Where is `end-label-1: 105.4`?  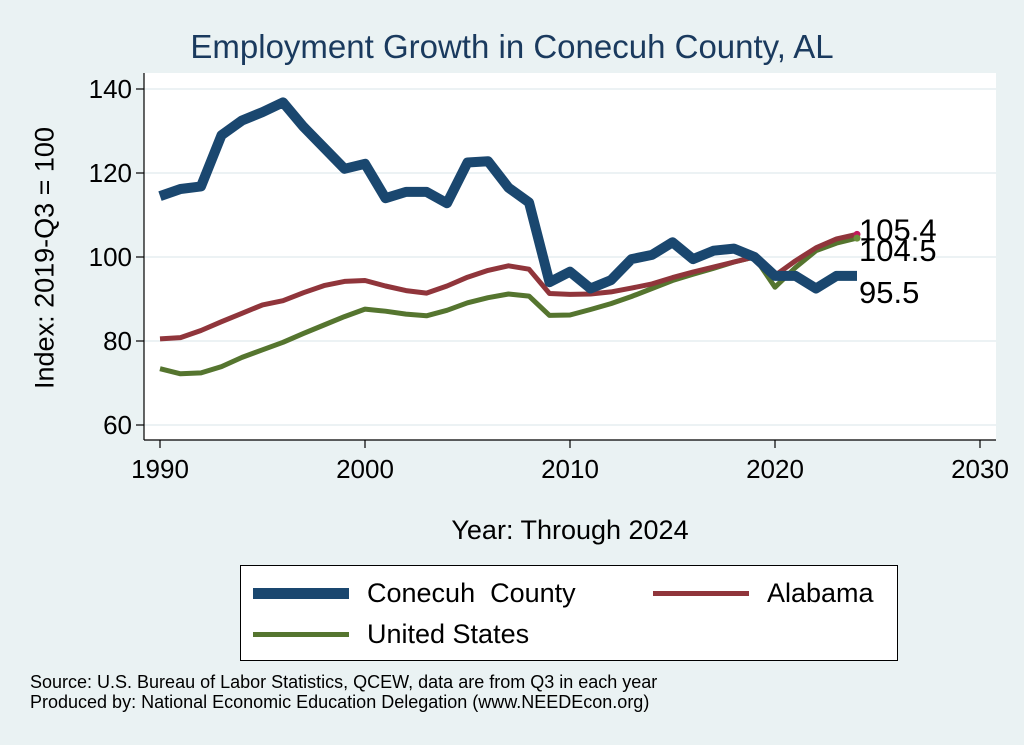 end-label-1: 105.4 is located at coordinates (898, 229).